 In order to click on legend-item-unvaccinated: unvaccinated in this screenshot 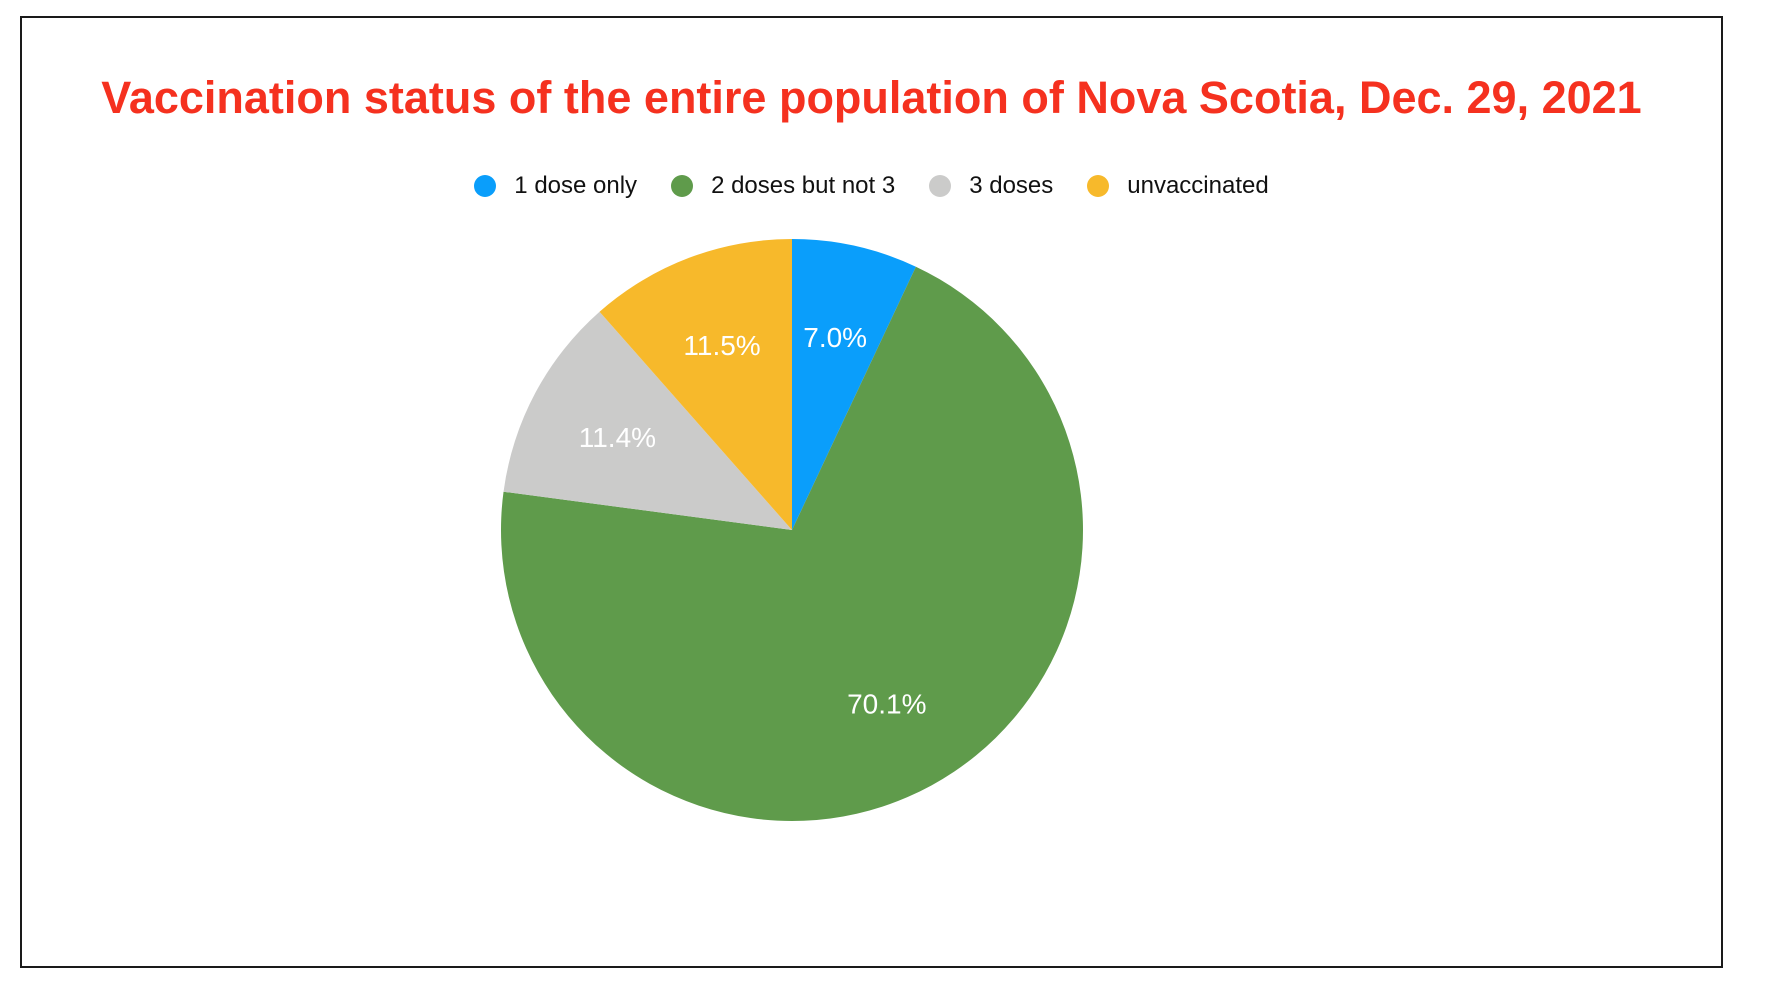, I will do `click(1178, 186)`.